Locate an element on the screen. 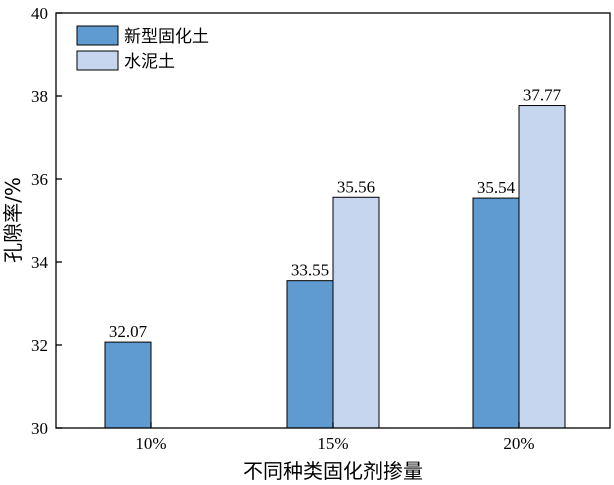 The width and height of the screenshot is (614, 485). y-axis-ticks: 30 32 34 36 38 40 is located at coordinates (46, 221).